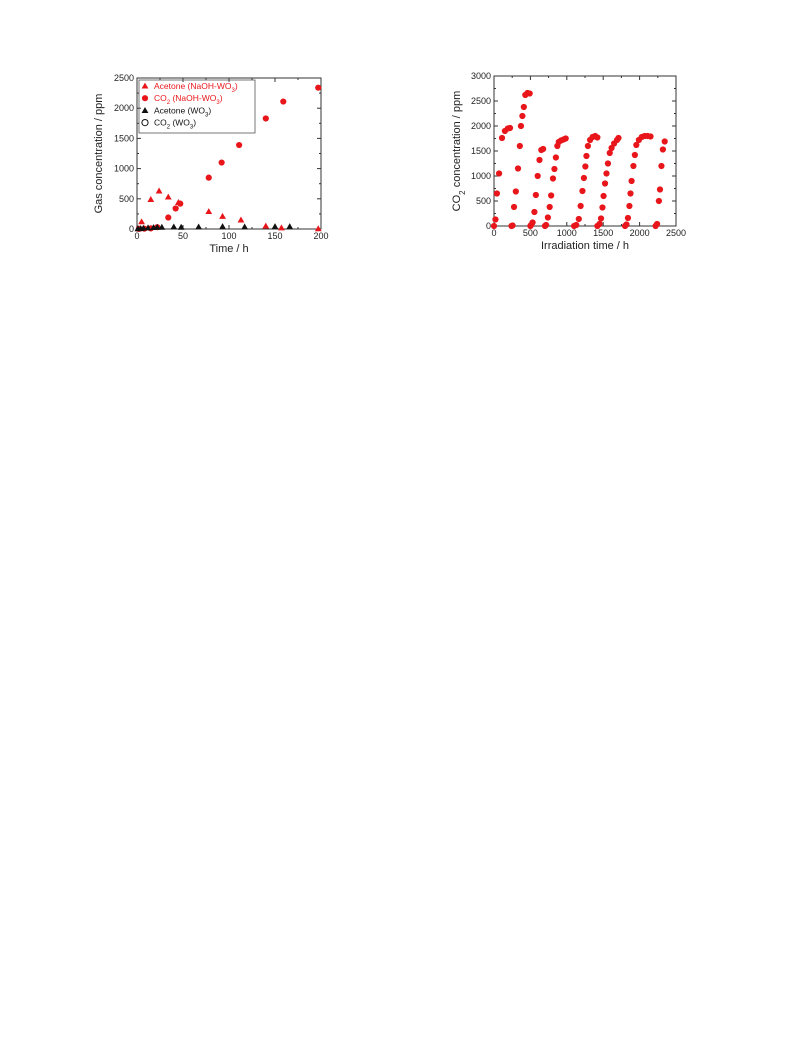  What do you see at coordinates (603, 233) in the screenshot?
I see `right-x-tick-label: 1500` at bounding box center [603, 233].